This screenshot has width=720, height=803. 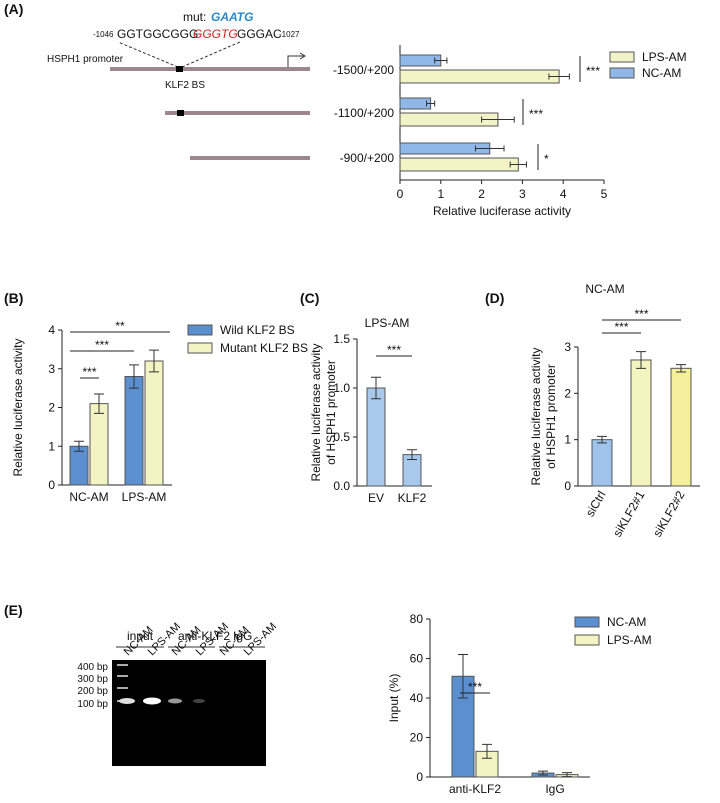 What do you see at coordinates (661, 73) in the screenshot?
I see `legend-label: NC-AM` at bounding box center [661, 73].